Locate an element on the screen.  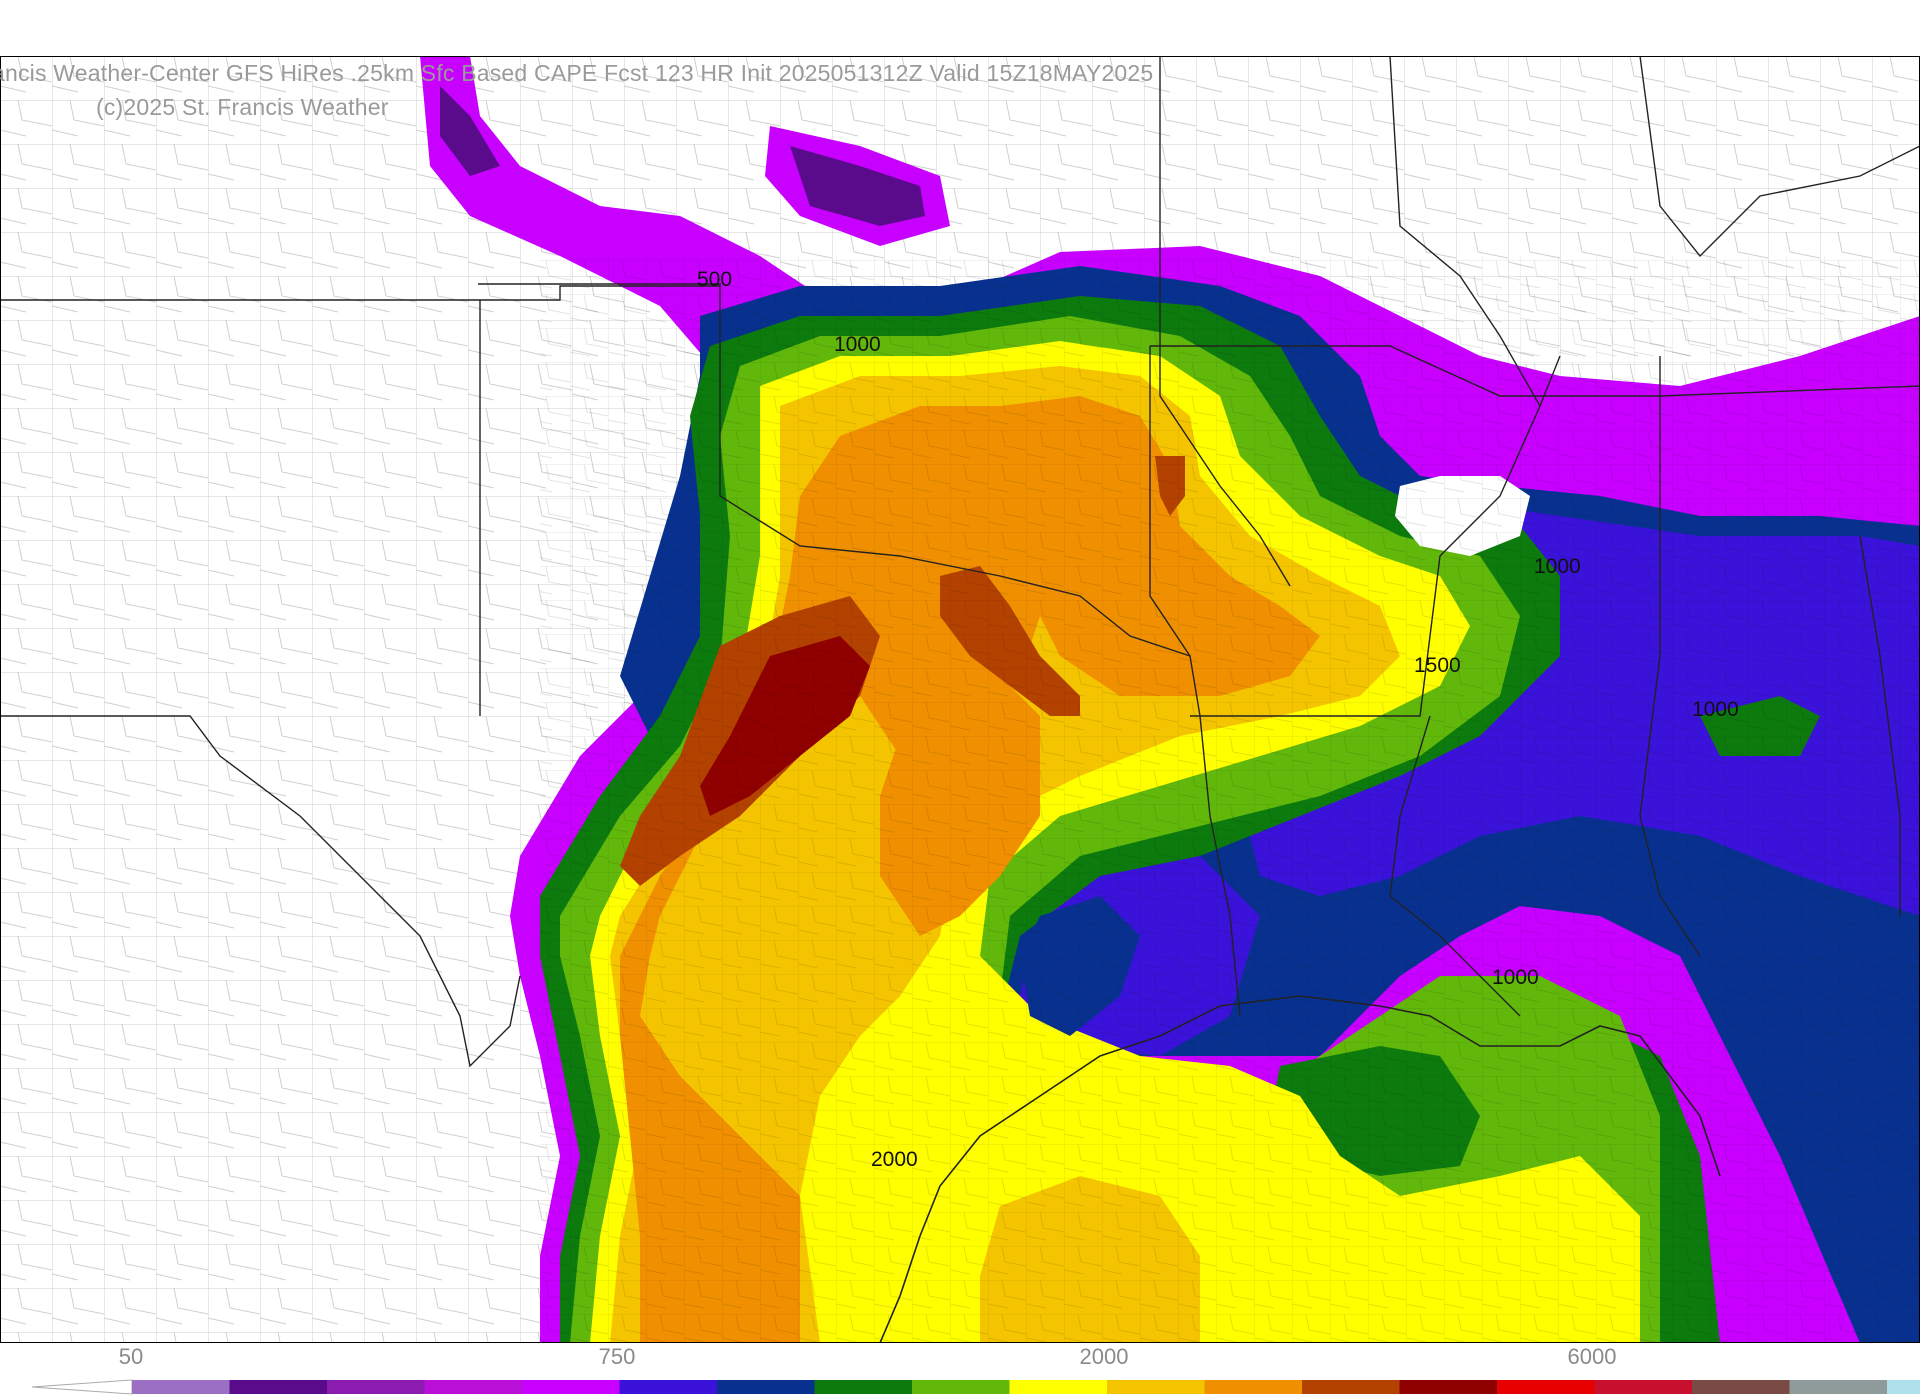
colorbar-tick-2000: 2000 is located at coordinates (1104, 1356).